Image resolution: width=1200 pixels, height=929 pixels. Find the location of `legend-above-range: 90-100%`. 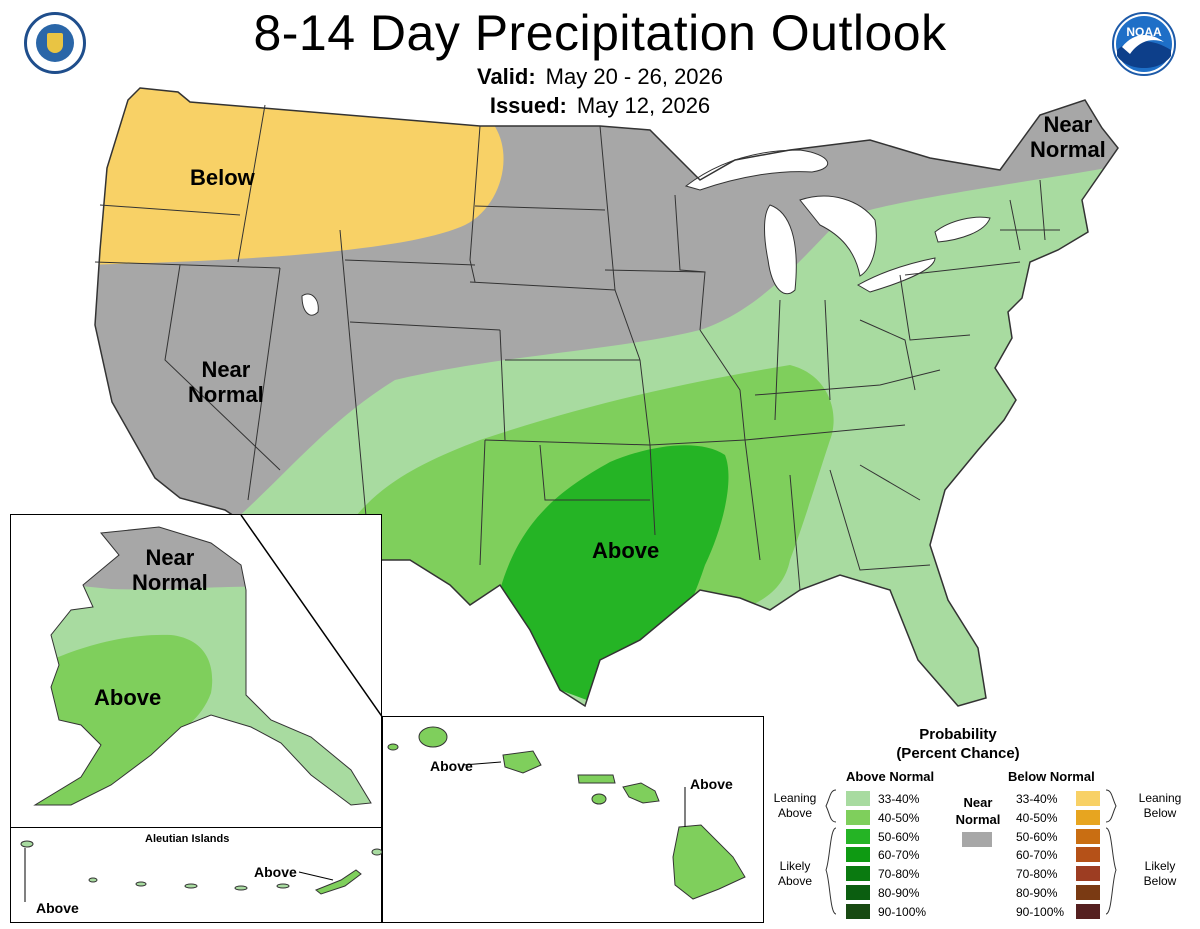

legend-above-range: 90-100% is located at coordinates (902, 911).